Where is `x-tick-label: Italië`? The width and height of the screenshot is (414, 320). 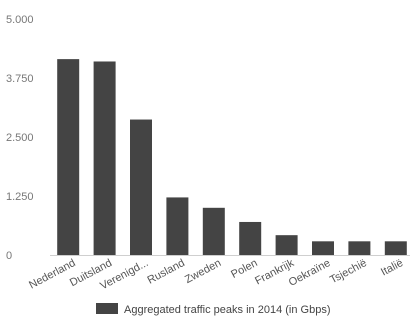 x-tick-label: Italië is located at coordinates (392, 268).